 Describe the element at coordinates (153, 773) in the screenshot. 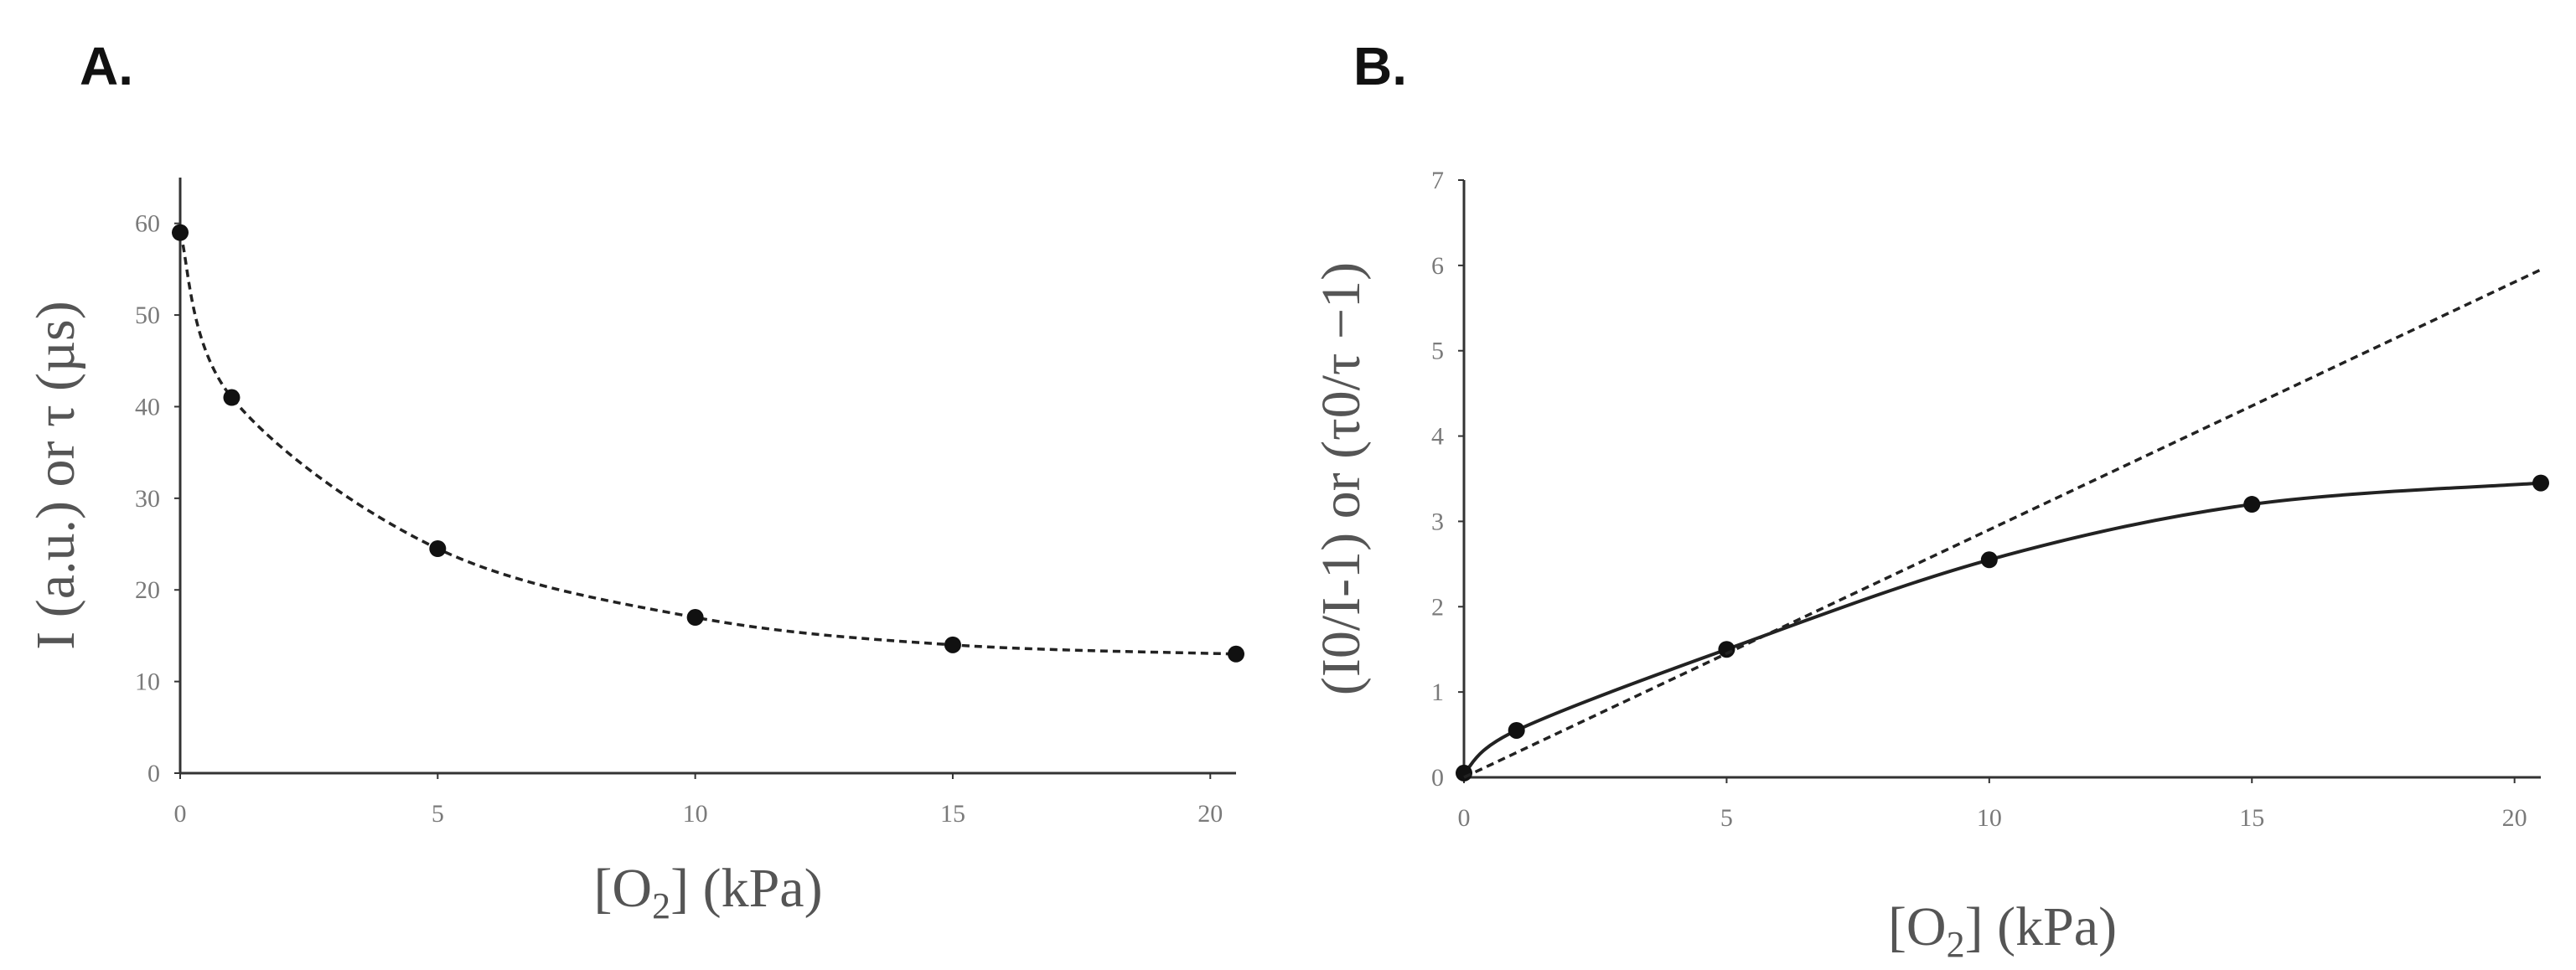

I see `panel-a-y-tick-label: 0` at that location.